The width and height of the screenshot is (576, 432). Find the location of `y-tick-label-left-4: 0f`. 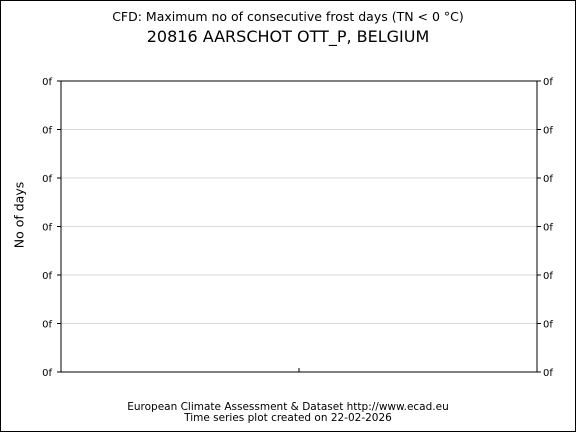

y-tick-label-left-4: 0f is located at coordinates (47, 276).